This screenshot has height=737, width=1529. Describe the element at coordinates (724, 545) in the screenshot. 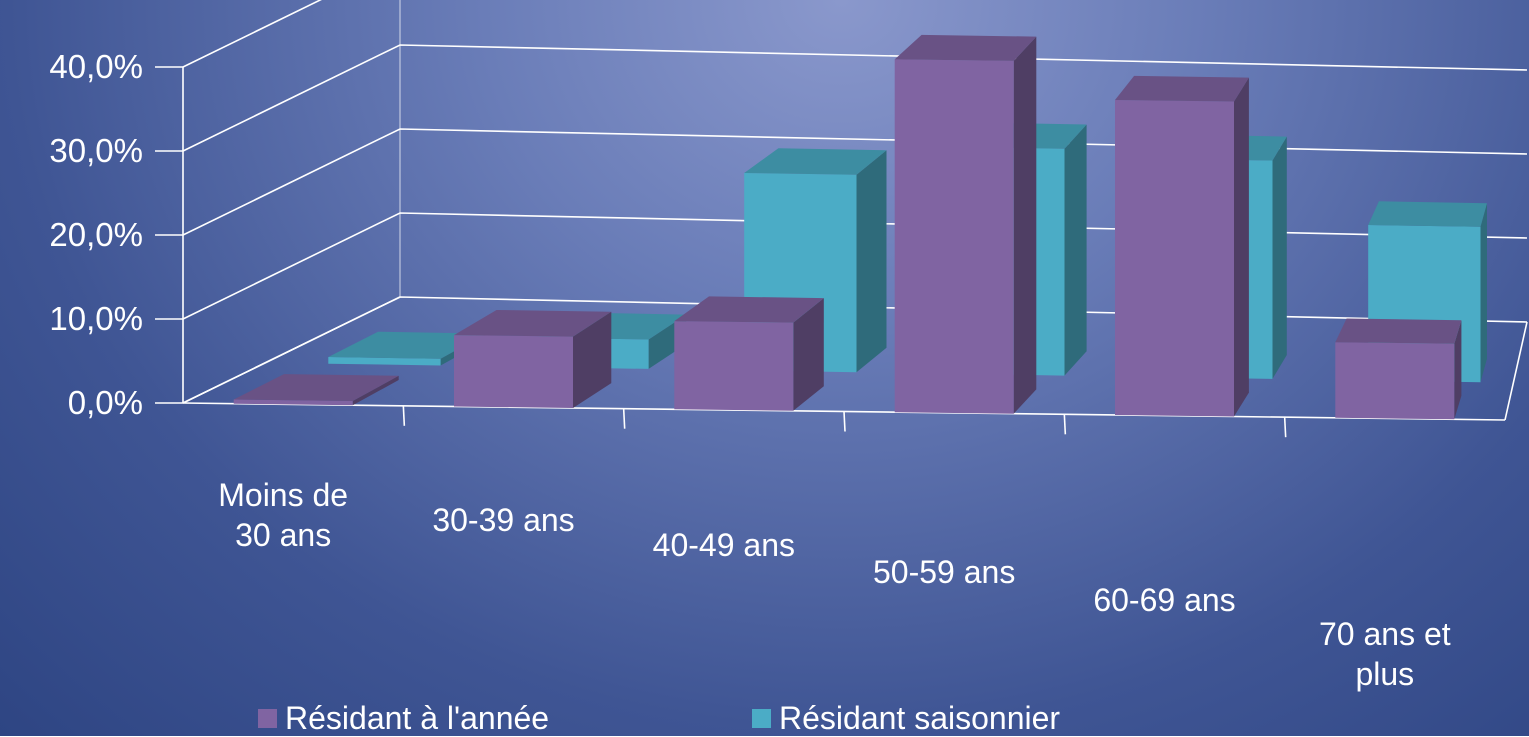

I see `x-tick-label: 40-49 ans` at that location.